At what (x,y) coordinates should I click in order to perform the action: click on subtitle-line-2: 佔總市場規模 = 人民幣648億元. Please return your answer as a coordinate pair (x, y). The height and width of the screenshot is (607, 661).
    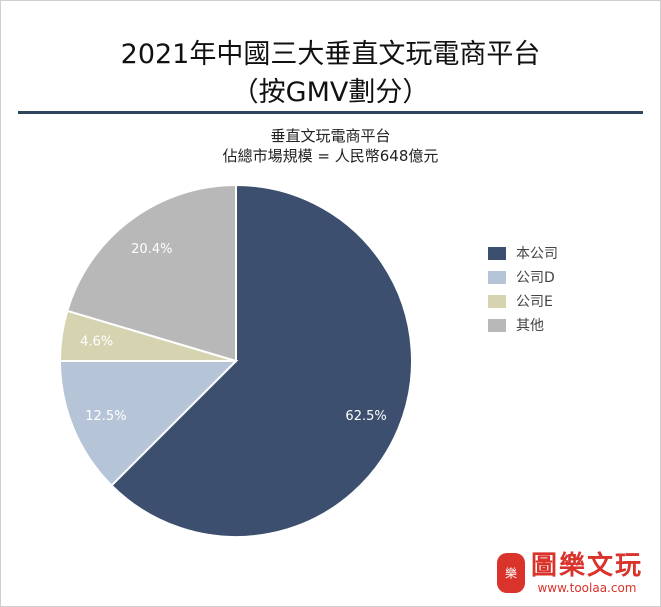
    Looking at the image, I should click on (330, 156).